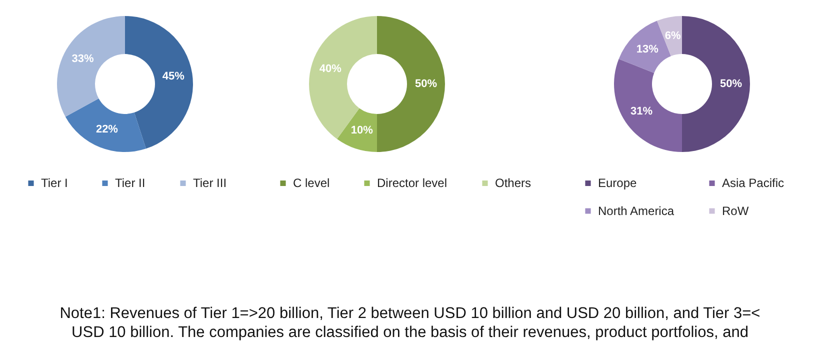 The height and width of the screenshot is (350, 820). I want to click on legend-label: Asia Pacific, so click(753, 183).